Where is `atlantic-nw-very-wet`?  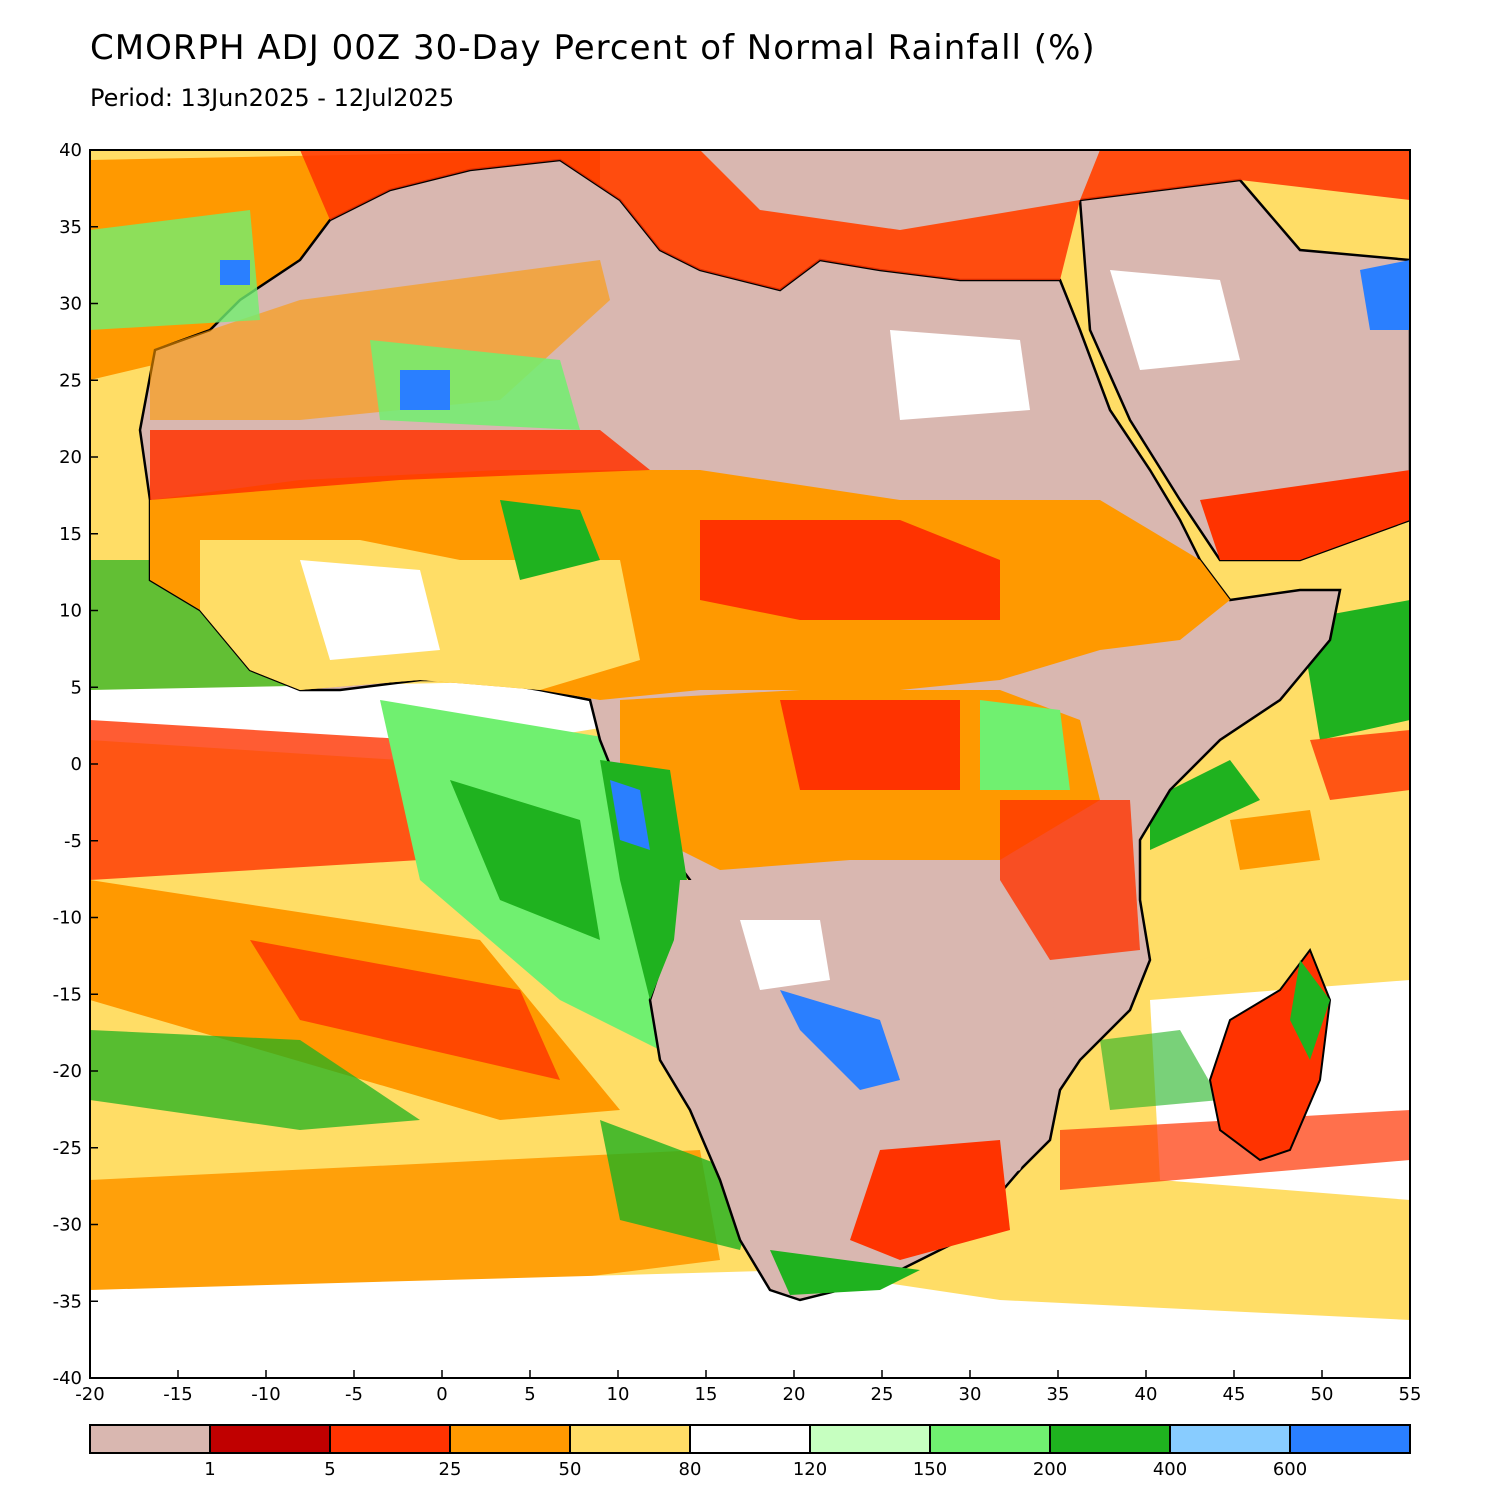 atlantic-nw-very-wet is located at coordinates (235, 272).